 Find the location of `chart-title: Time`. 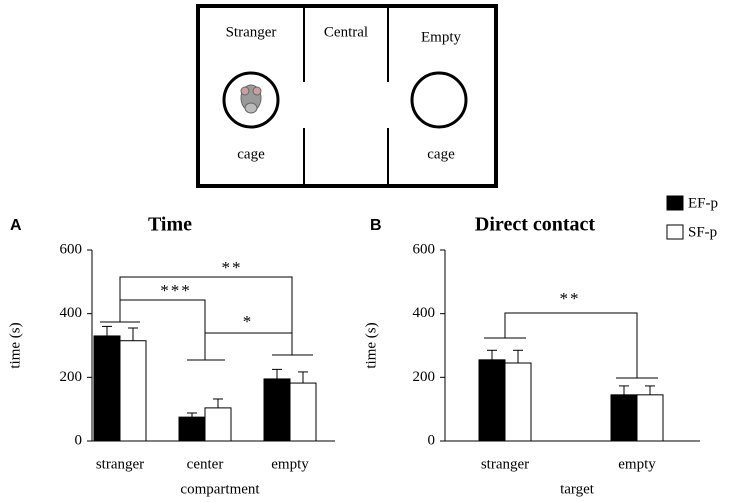

chart-title: Time is located at coordinates (170, 225).